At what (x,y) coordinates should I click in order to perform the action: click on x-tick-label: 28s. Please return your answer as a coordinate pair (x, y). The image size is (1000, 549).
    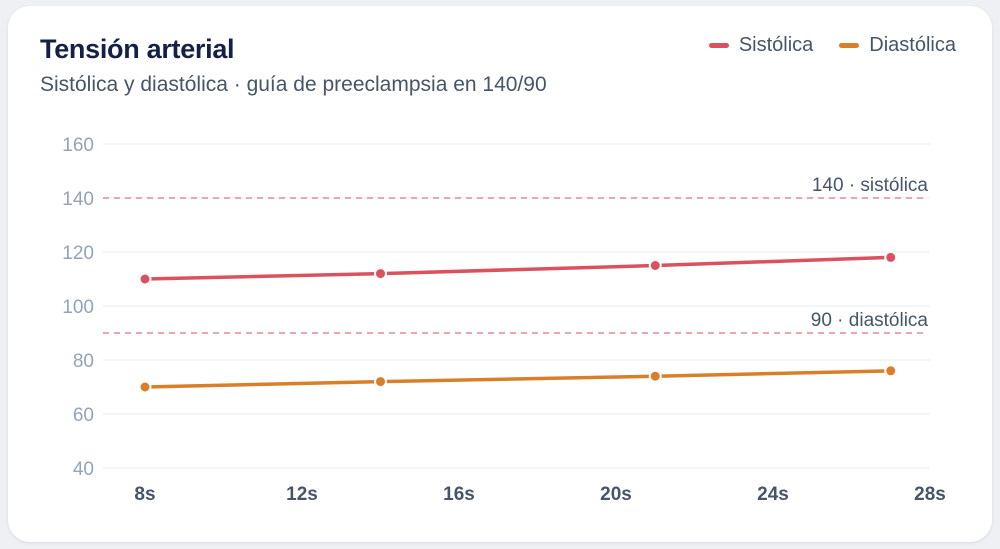
    Looking at the image, I should click on (930, 494).